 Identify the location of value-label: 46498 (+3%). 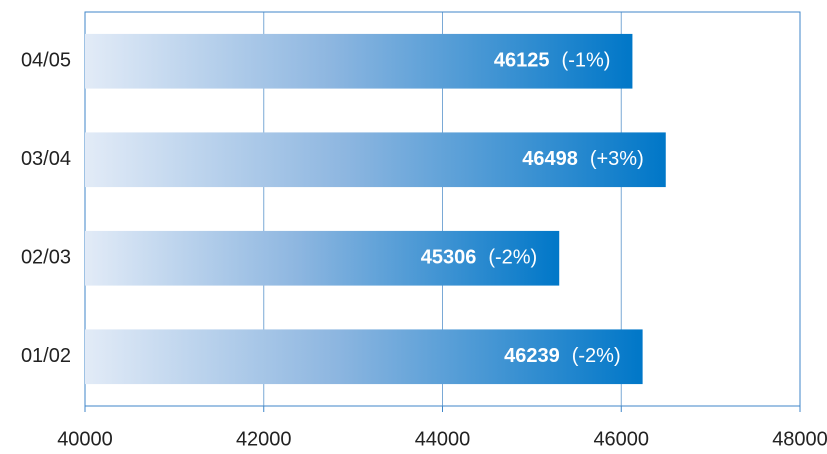
(583, 159).